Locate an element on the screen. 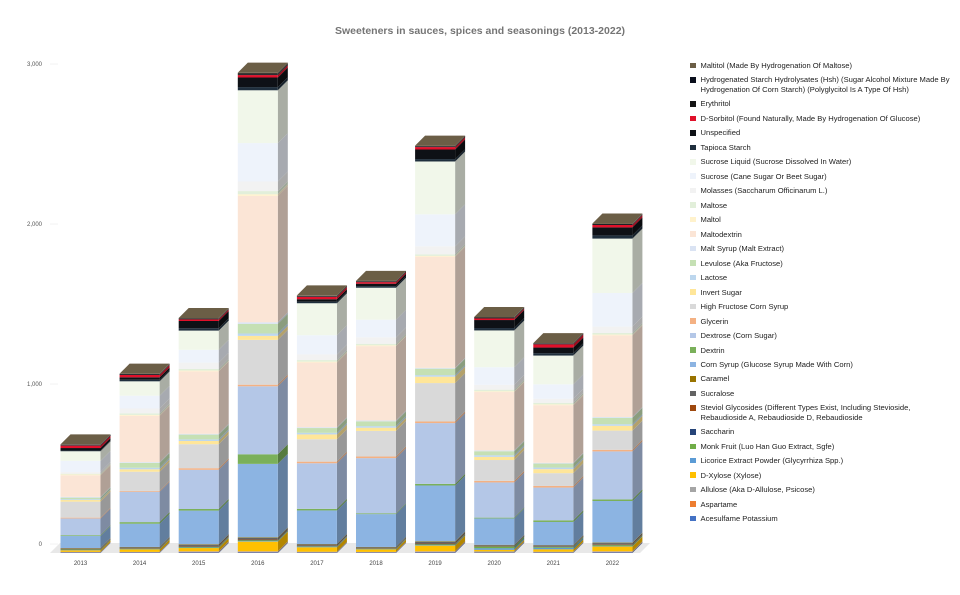 The height and width of the screenshot is (595, 960). x-tick-label: 2013 is located at coordinates (81, 564).